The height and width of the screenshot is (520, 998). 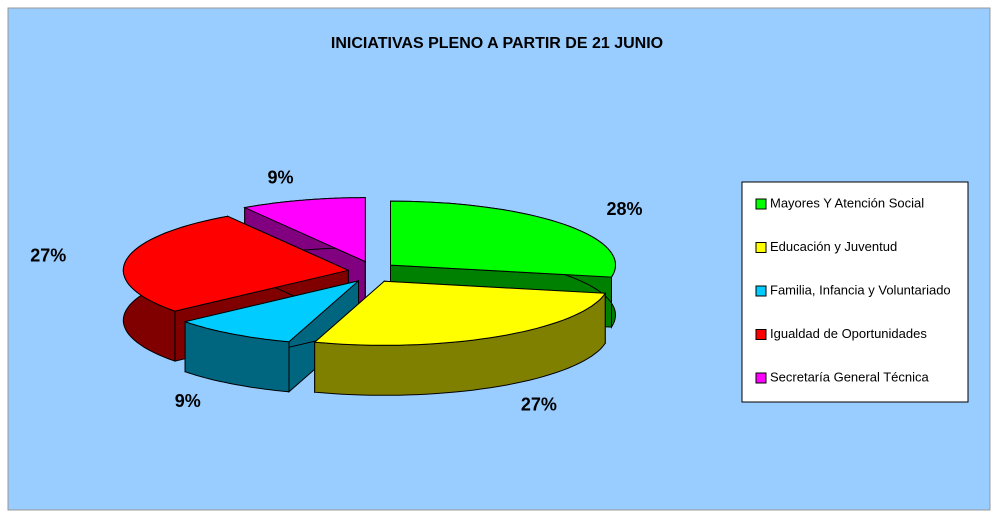 I want to click on legend-label: Familia, Infancia y Voluntariado, so click(x=860, y=289).